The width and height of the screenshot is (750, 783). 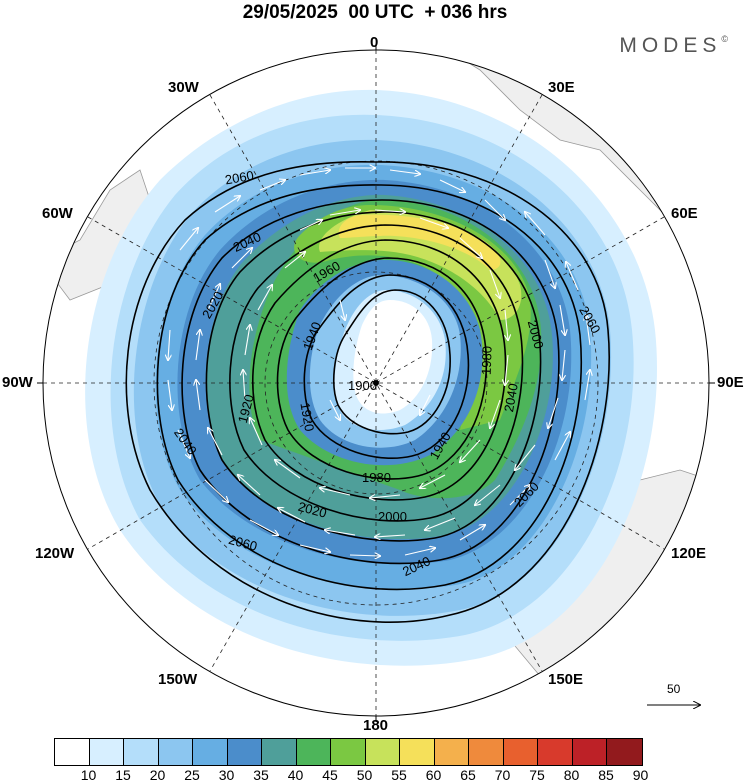 I want to click on contour-1940, so click(x=382, y=368).